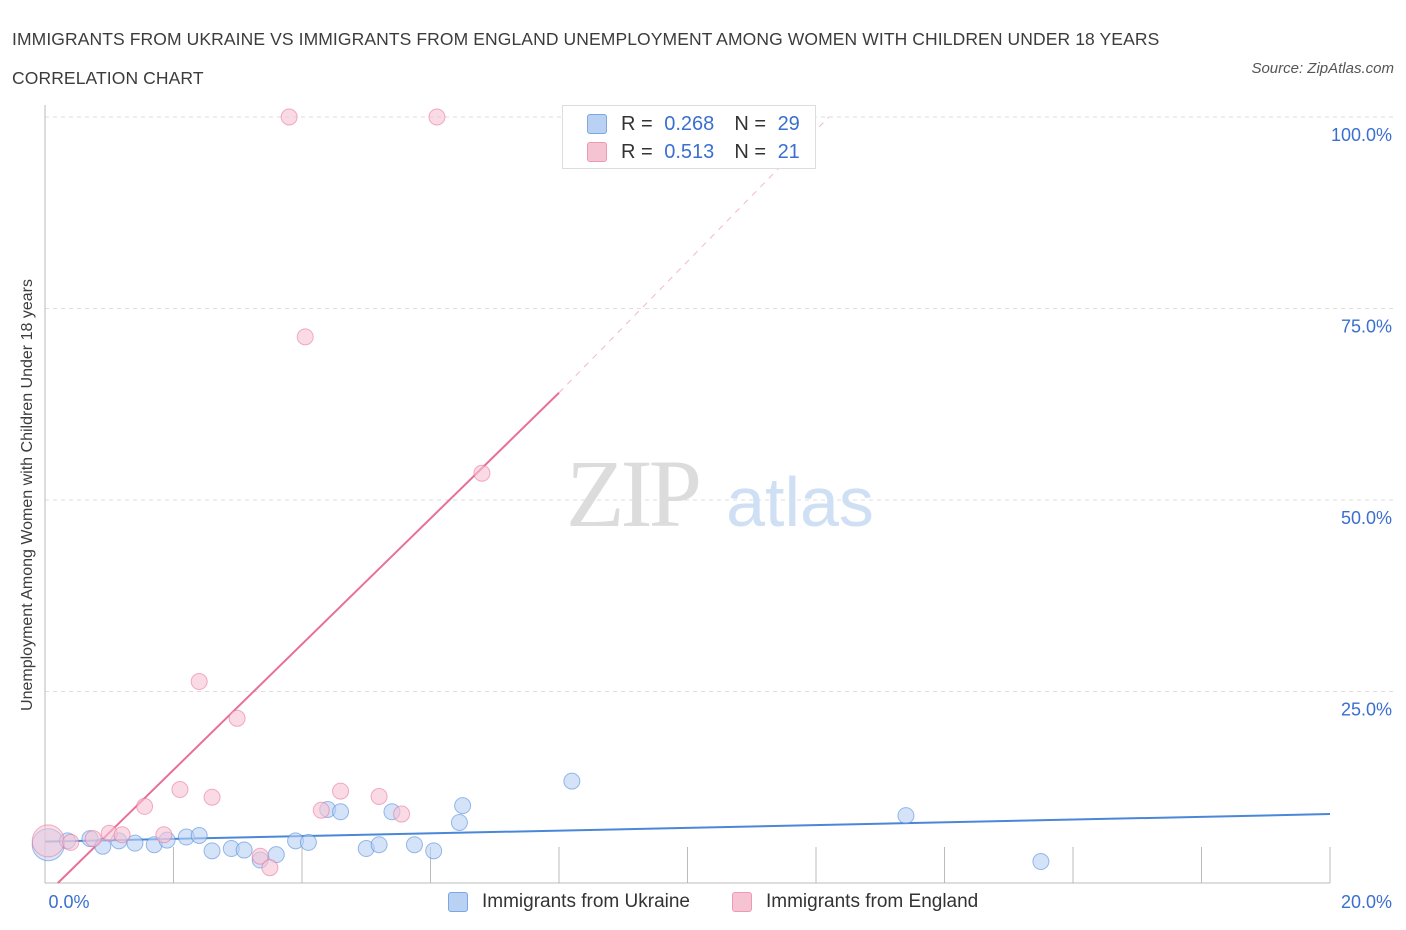 Image resolution: width=1406 pixels, height=930 pixels. I want to click on r-value: 0.513, so click(689, 151).